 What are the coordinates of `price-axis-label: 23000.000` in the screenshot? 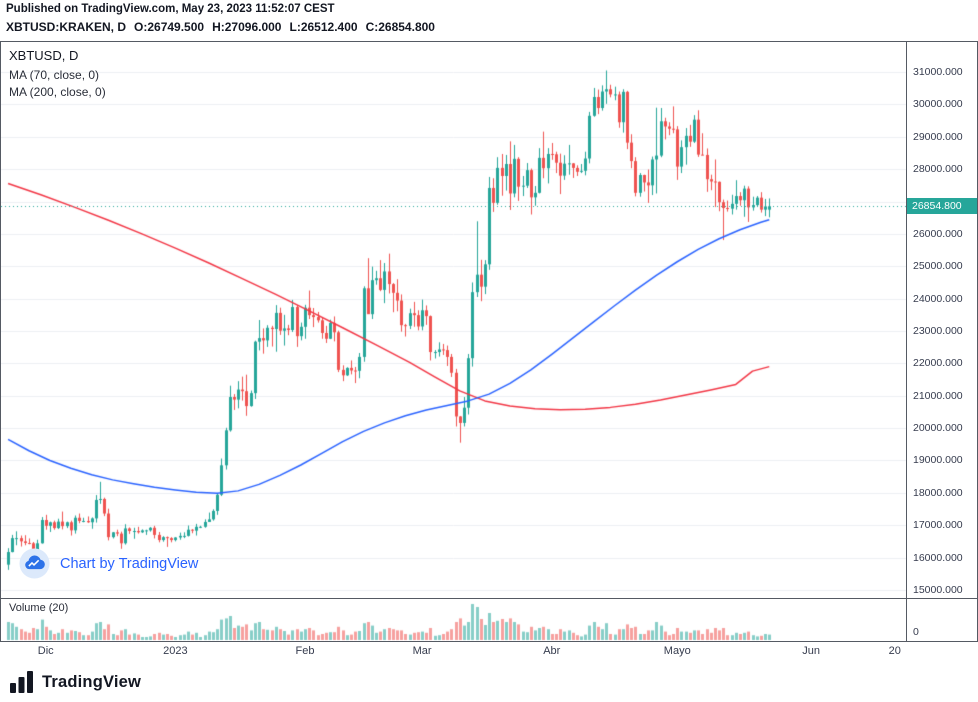 It's located at (938, 331).